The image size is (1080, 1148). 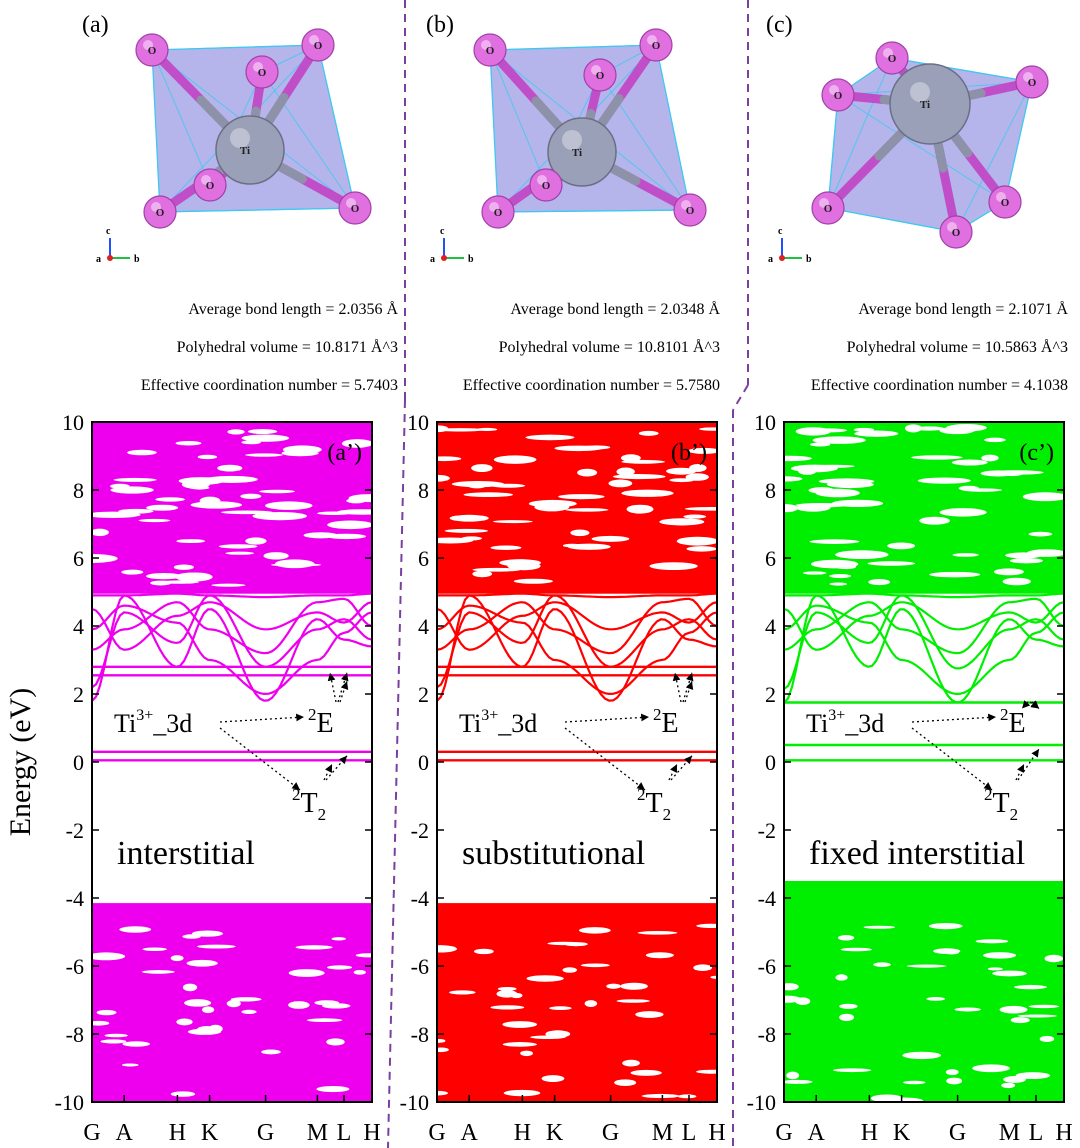 I want to click on y-tick-label: -10, so click(x=761, y=1102).